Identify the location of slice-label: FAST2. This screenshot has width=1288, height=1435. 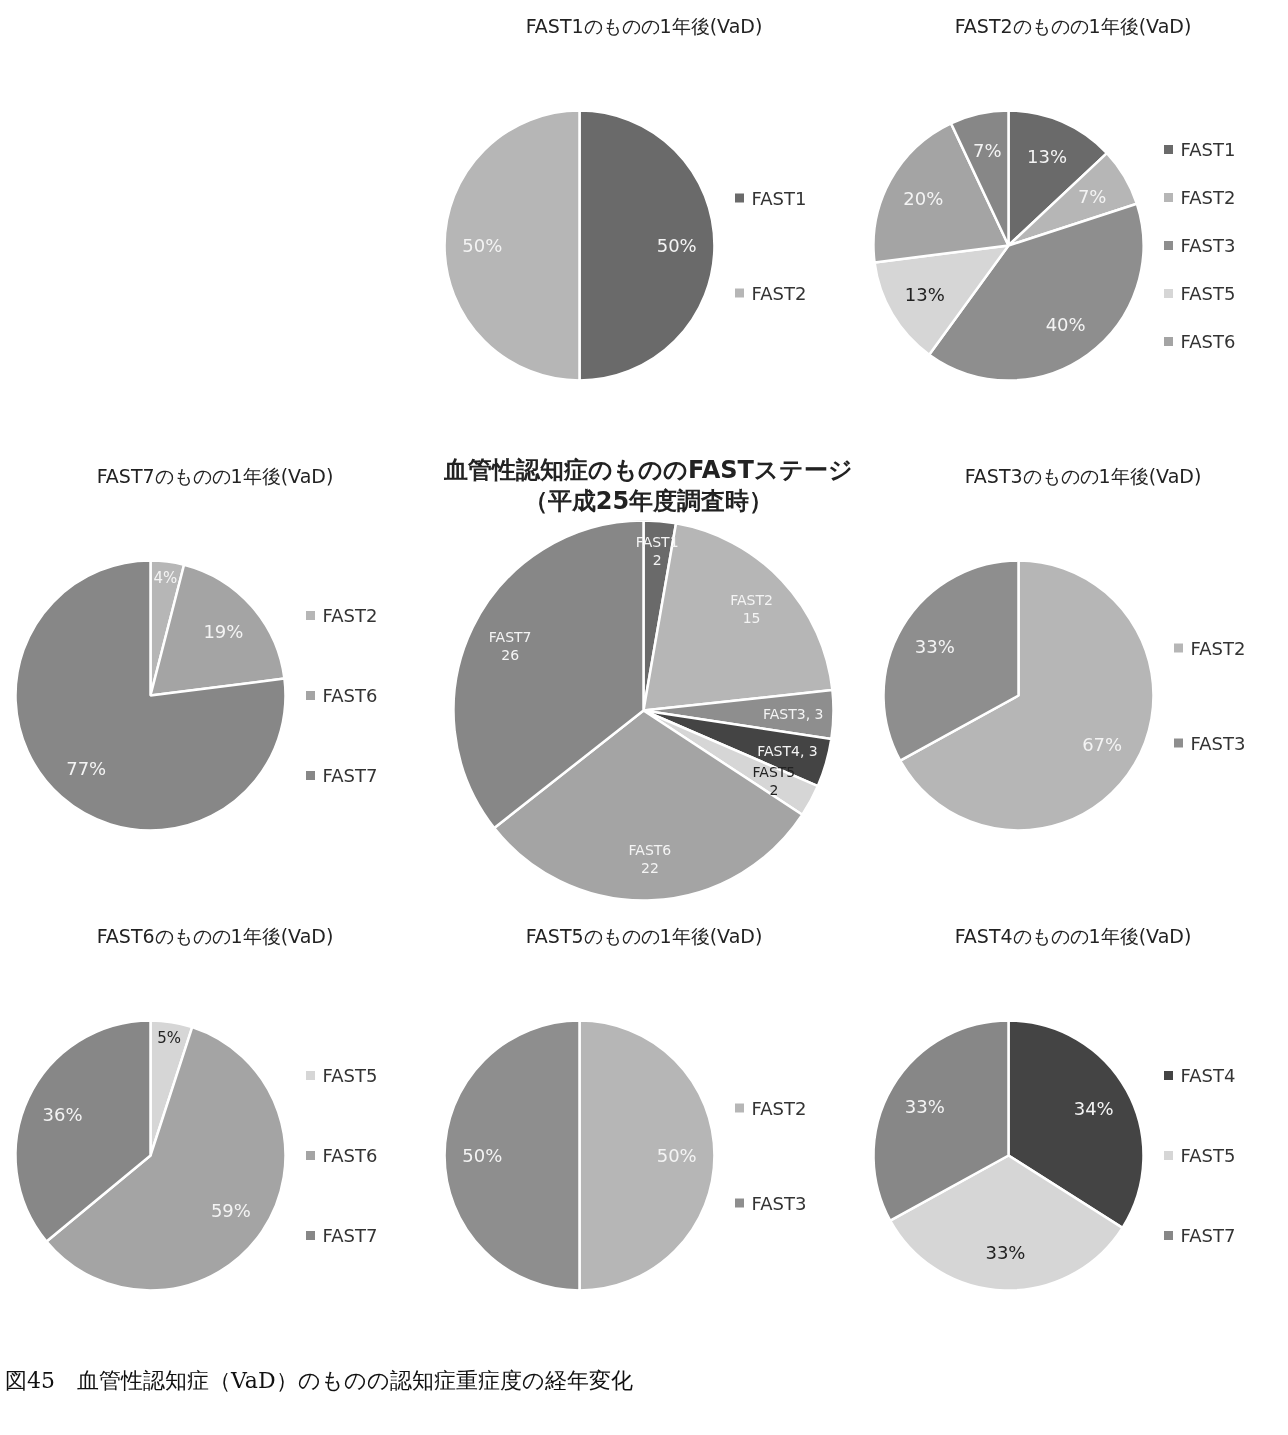
(751, 600).